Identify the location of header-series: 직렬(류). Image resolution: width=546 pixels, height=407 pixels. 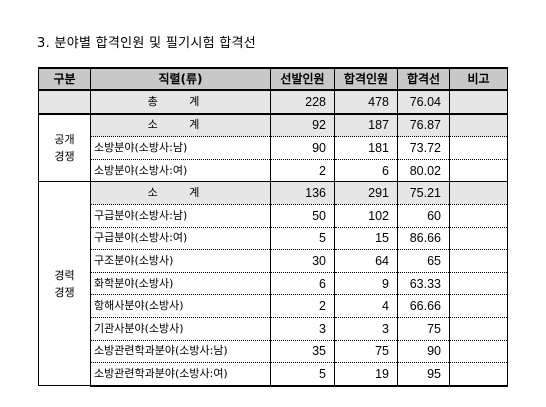
(180, 79).